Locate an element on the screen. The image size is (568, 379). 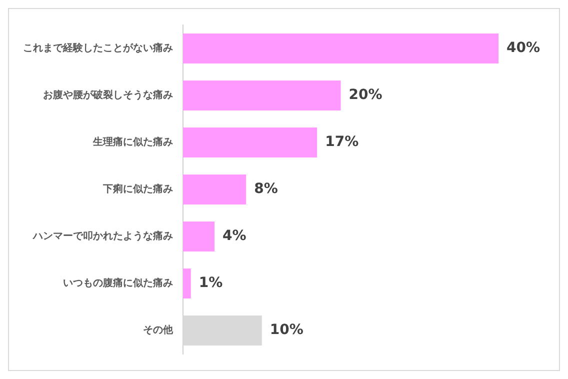
data-label: 10% is located at coordinates (287, 330).